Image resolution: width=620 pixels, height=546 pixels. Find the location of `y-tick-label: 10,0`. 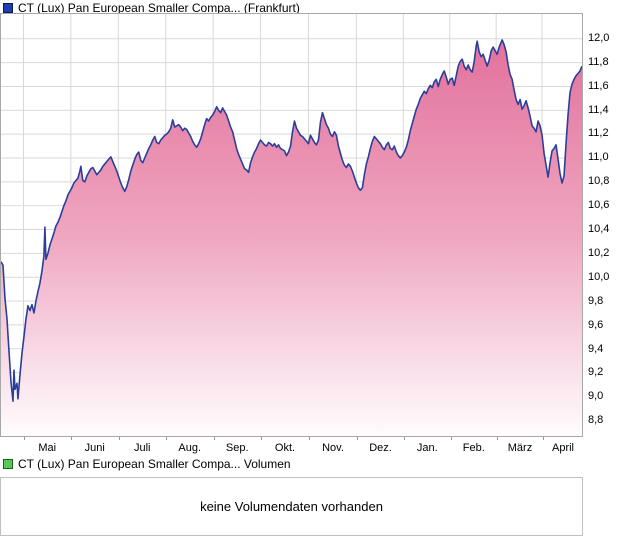

y-tick-label: 10,0 is located at coordinates (599, 276).